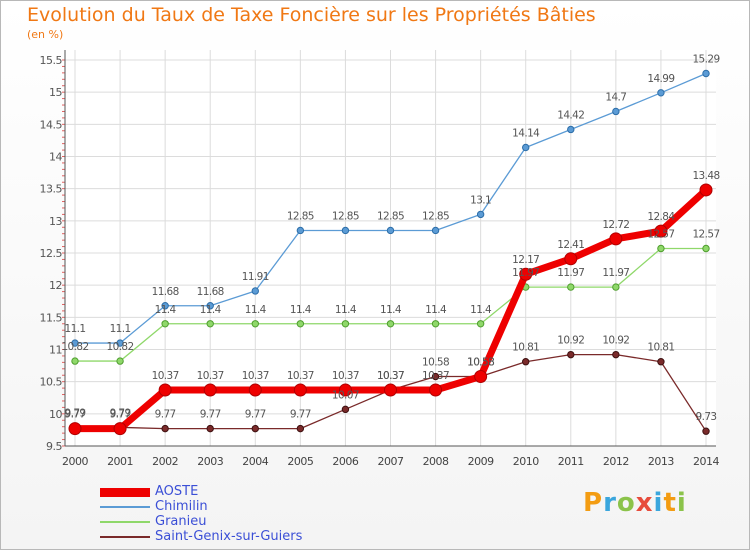 This screenshot has width=750, height=550. I want to click on data-label: 14.7, so click(615, 97).